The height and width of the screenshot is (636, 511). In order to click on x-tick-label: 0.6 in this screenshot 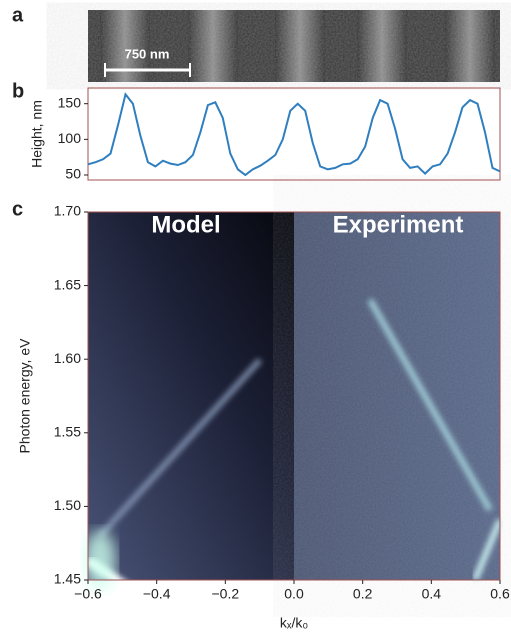, I will do `click(500, 594)`.